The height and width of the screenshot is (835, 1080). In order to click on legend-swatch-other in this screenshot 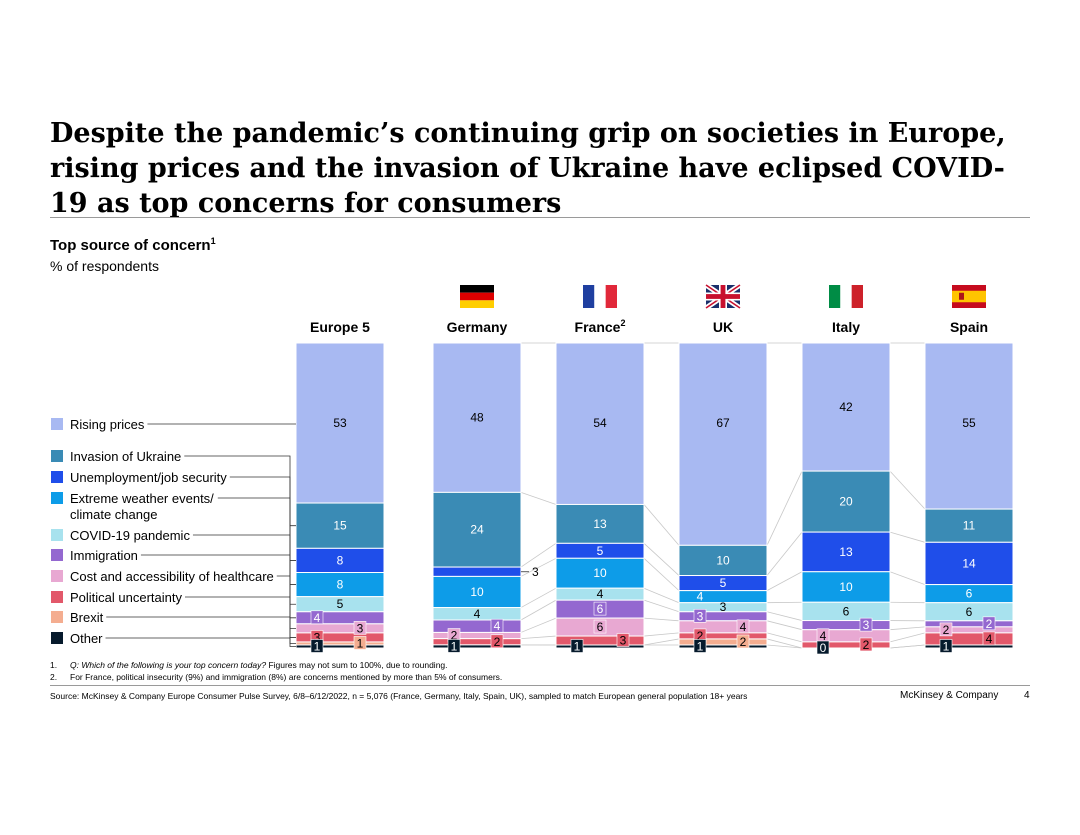, I will do `click(57, 638)`.